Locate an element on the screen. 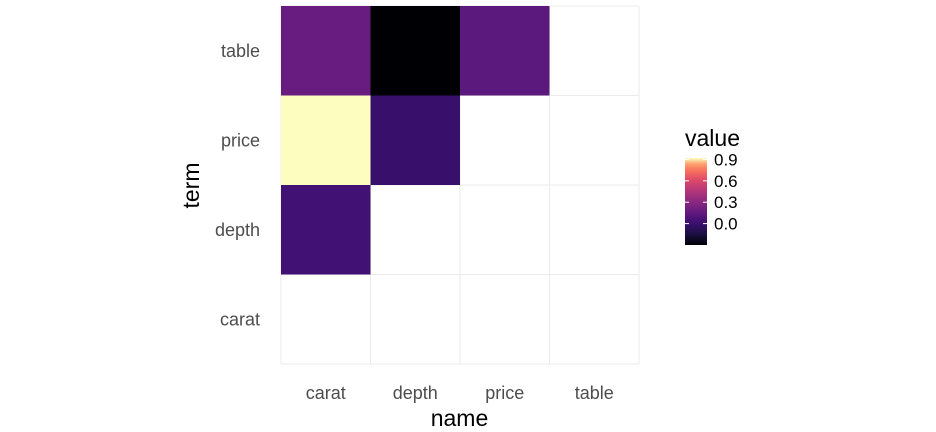 Image resolution: width=936 pixels, height=432 pixels. heatmap-cell-carat-price is located at coordinates (326, 140).